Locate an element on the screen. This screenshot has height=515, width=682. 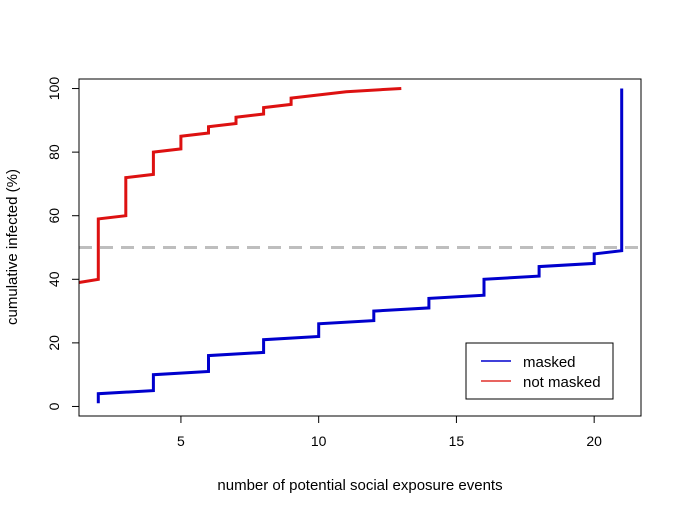
y-tick-label: 60 is located at coordinates (54, 216).